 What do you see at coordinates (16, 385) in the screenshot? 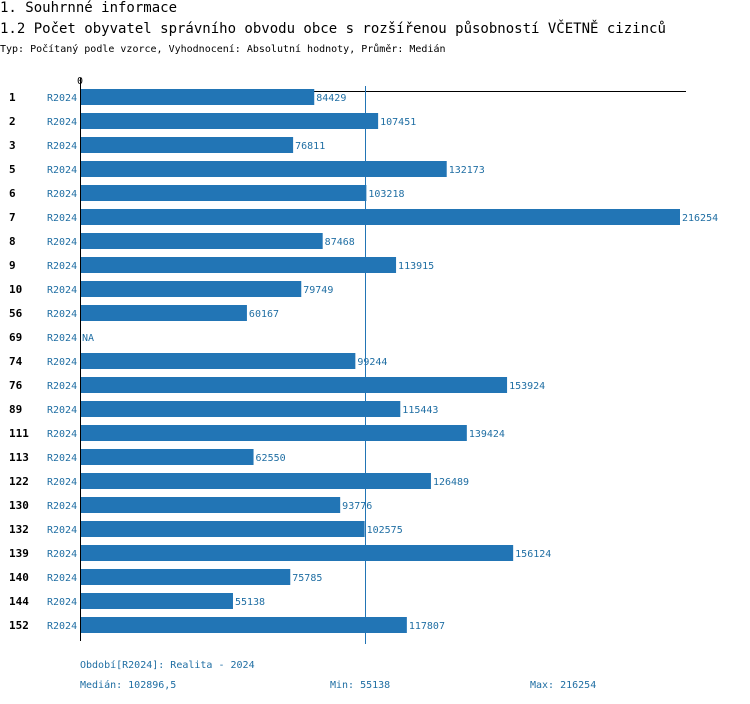
I see `row-category-label: 76` at bounding box center [16, 385].